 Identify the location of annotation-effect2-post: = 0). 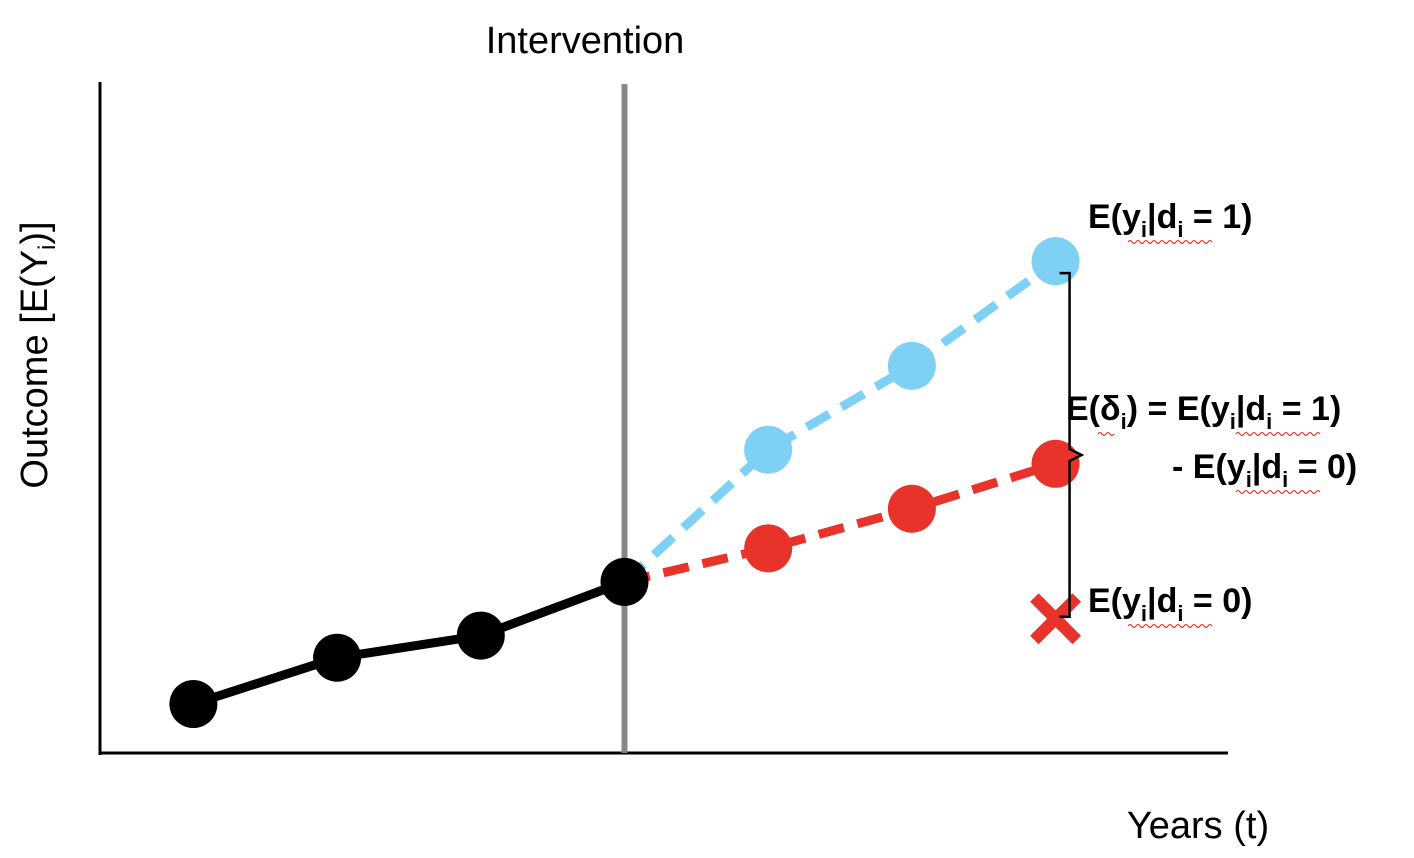
(1322, 467).